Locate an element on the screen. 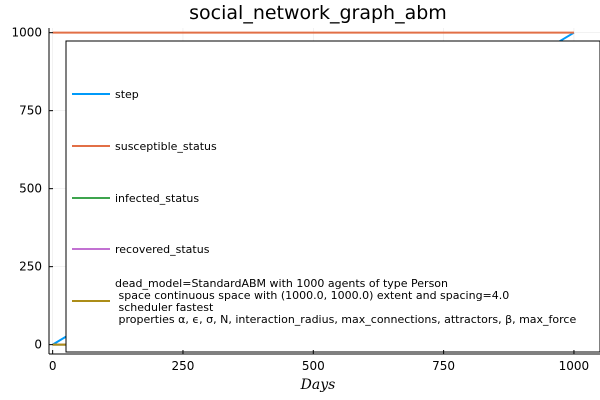  y-tick-label: 250 is located at coordinates (30, 267).